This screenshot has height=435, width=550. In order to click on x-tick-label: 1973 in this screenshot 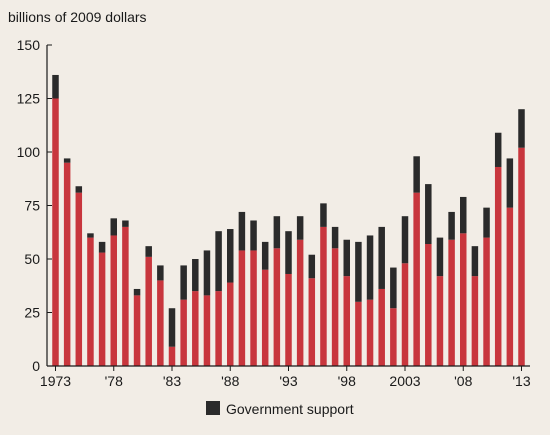, I will do `click(55, 381)`.